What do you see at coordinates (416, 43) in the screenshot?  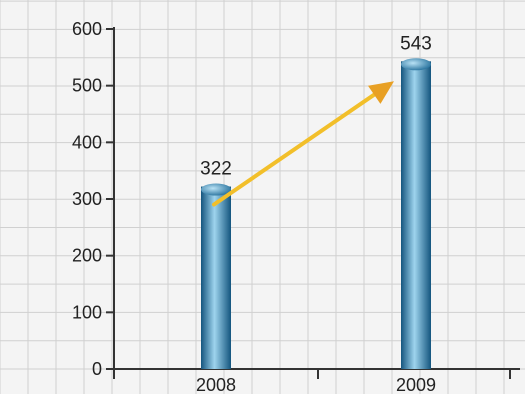 I see `data-label: 543` at bounding box center [416, 43].